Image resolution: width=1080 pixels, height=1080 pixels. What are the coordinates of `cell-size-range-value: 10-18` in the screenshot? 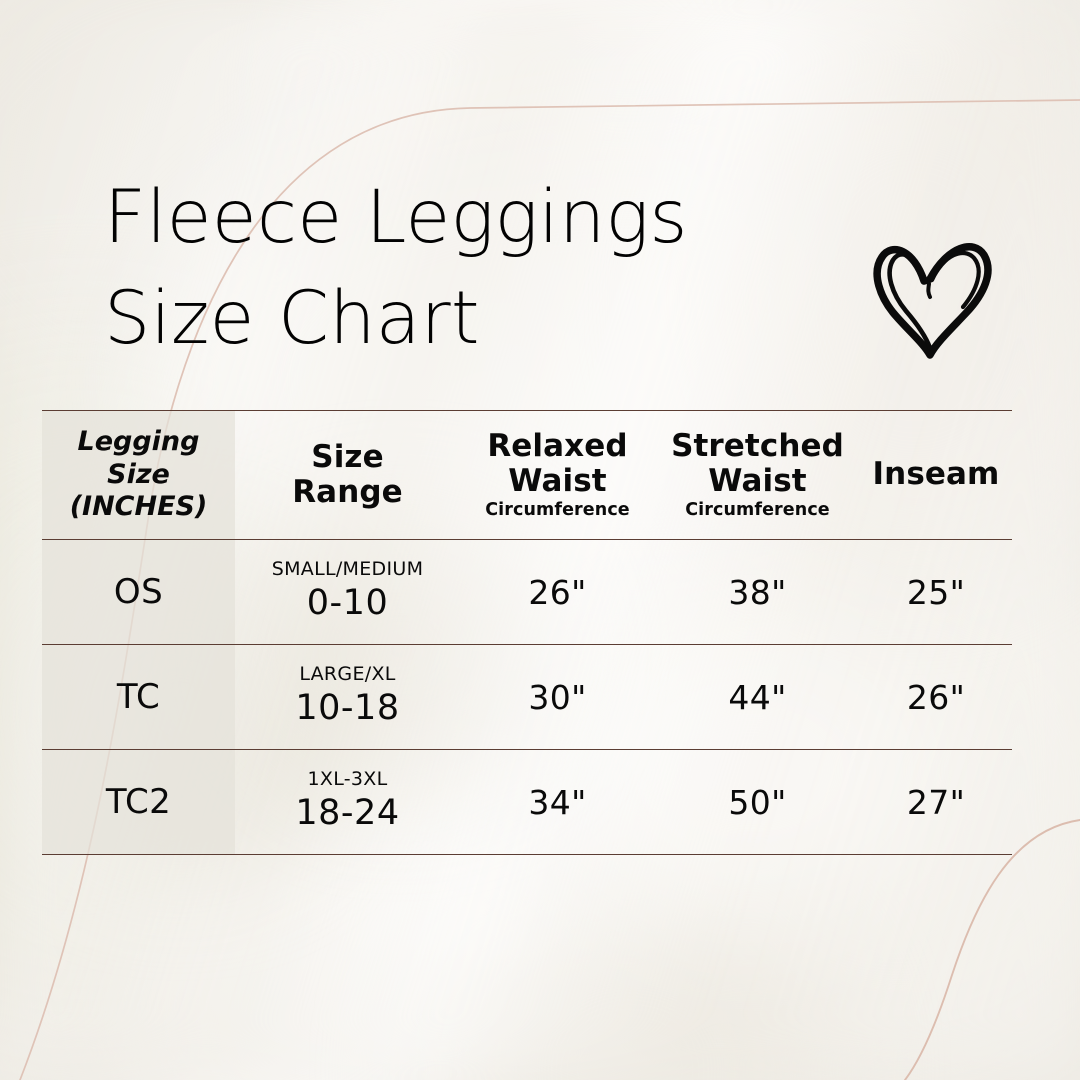 It's located at (347, 707).